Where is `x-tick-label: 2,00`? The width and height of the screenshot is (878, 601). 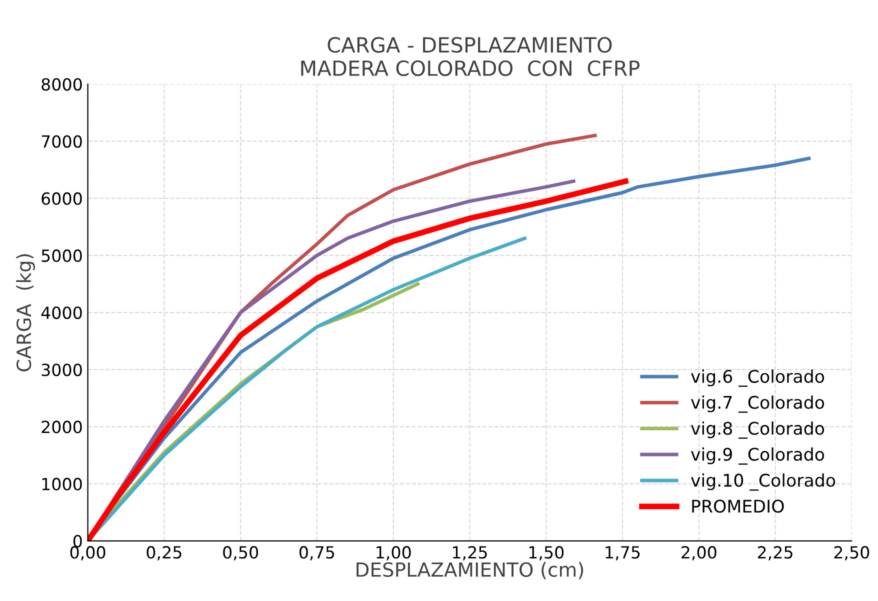
x-tick-label: 2,00 is located at coordinates (699, 553).